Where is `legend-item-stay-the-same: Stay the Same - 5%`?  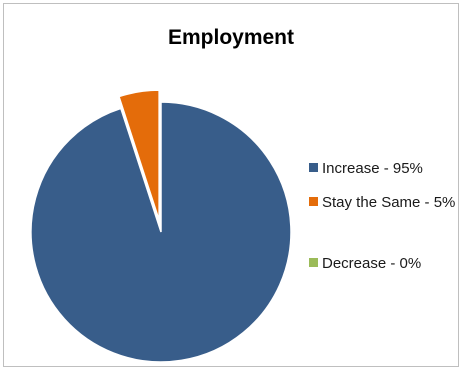
legend-item-stay-the-same: Stay the Same - 5% is located at coordinates (382, 202).